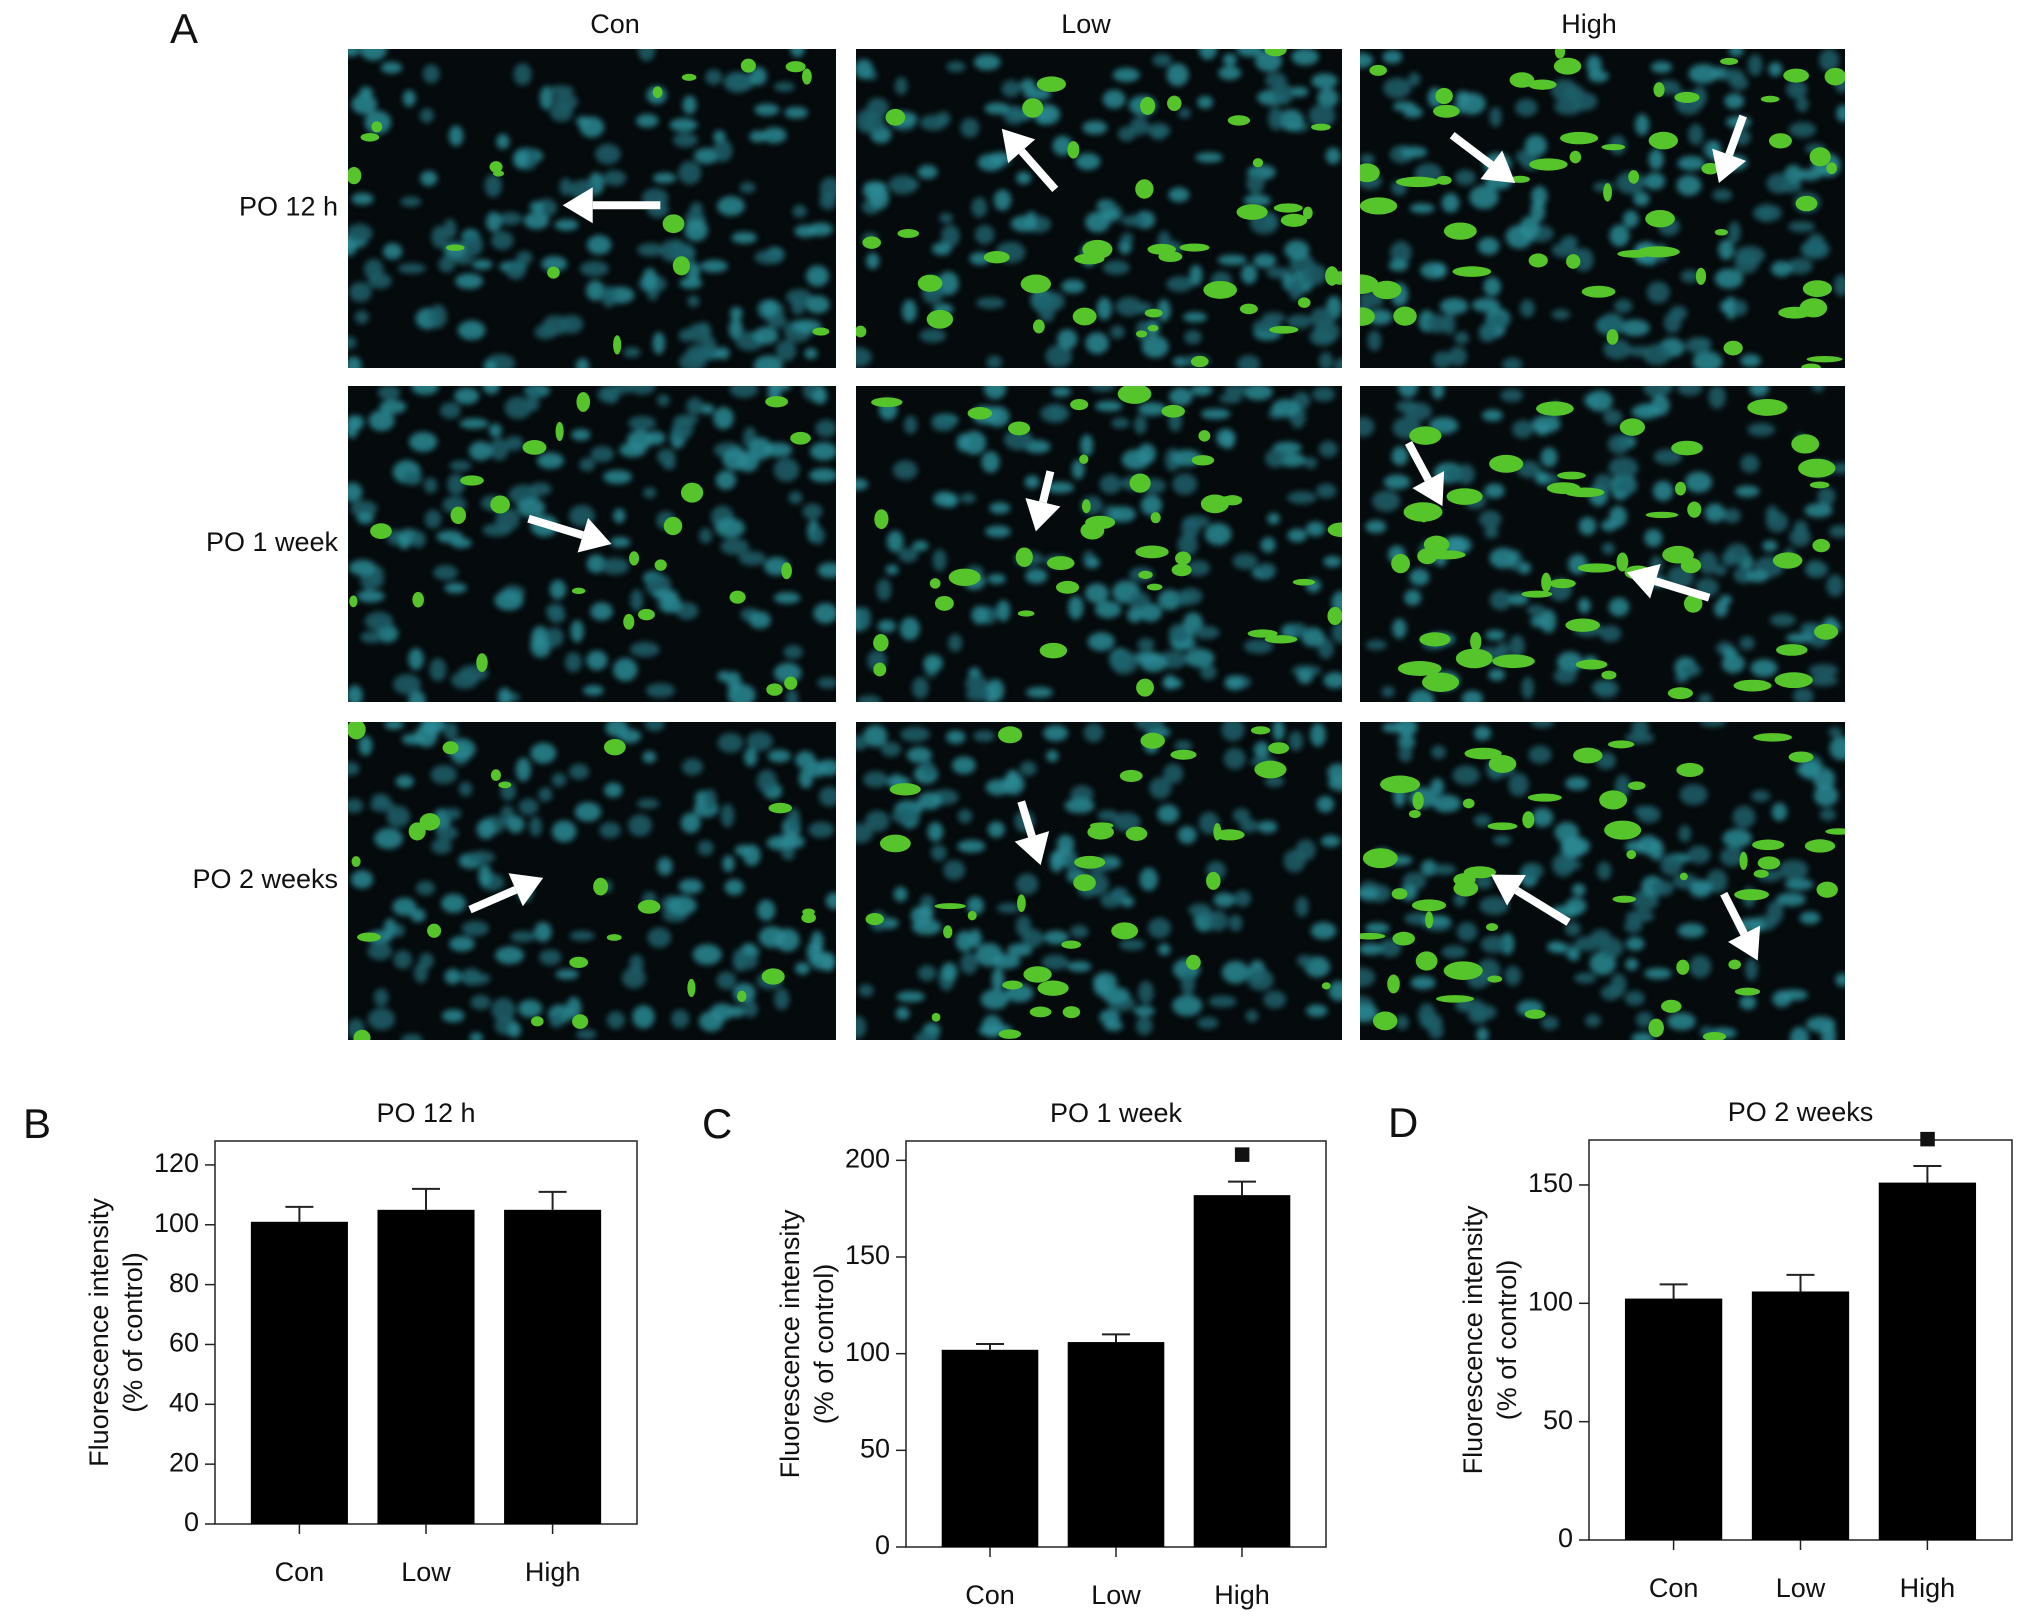 This screenshot has width=2032, height=1621. Describe the element at coordinates (577, 205) in the screenshot. I see `arrow-head` at that location.